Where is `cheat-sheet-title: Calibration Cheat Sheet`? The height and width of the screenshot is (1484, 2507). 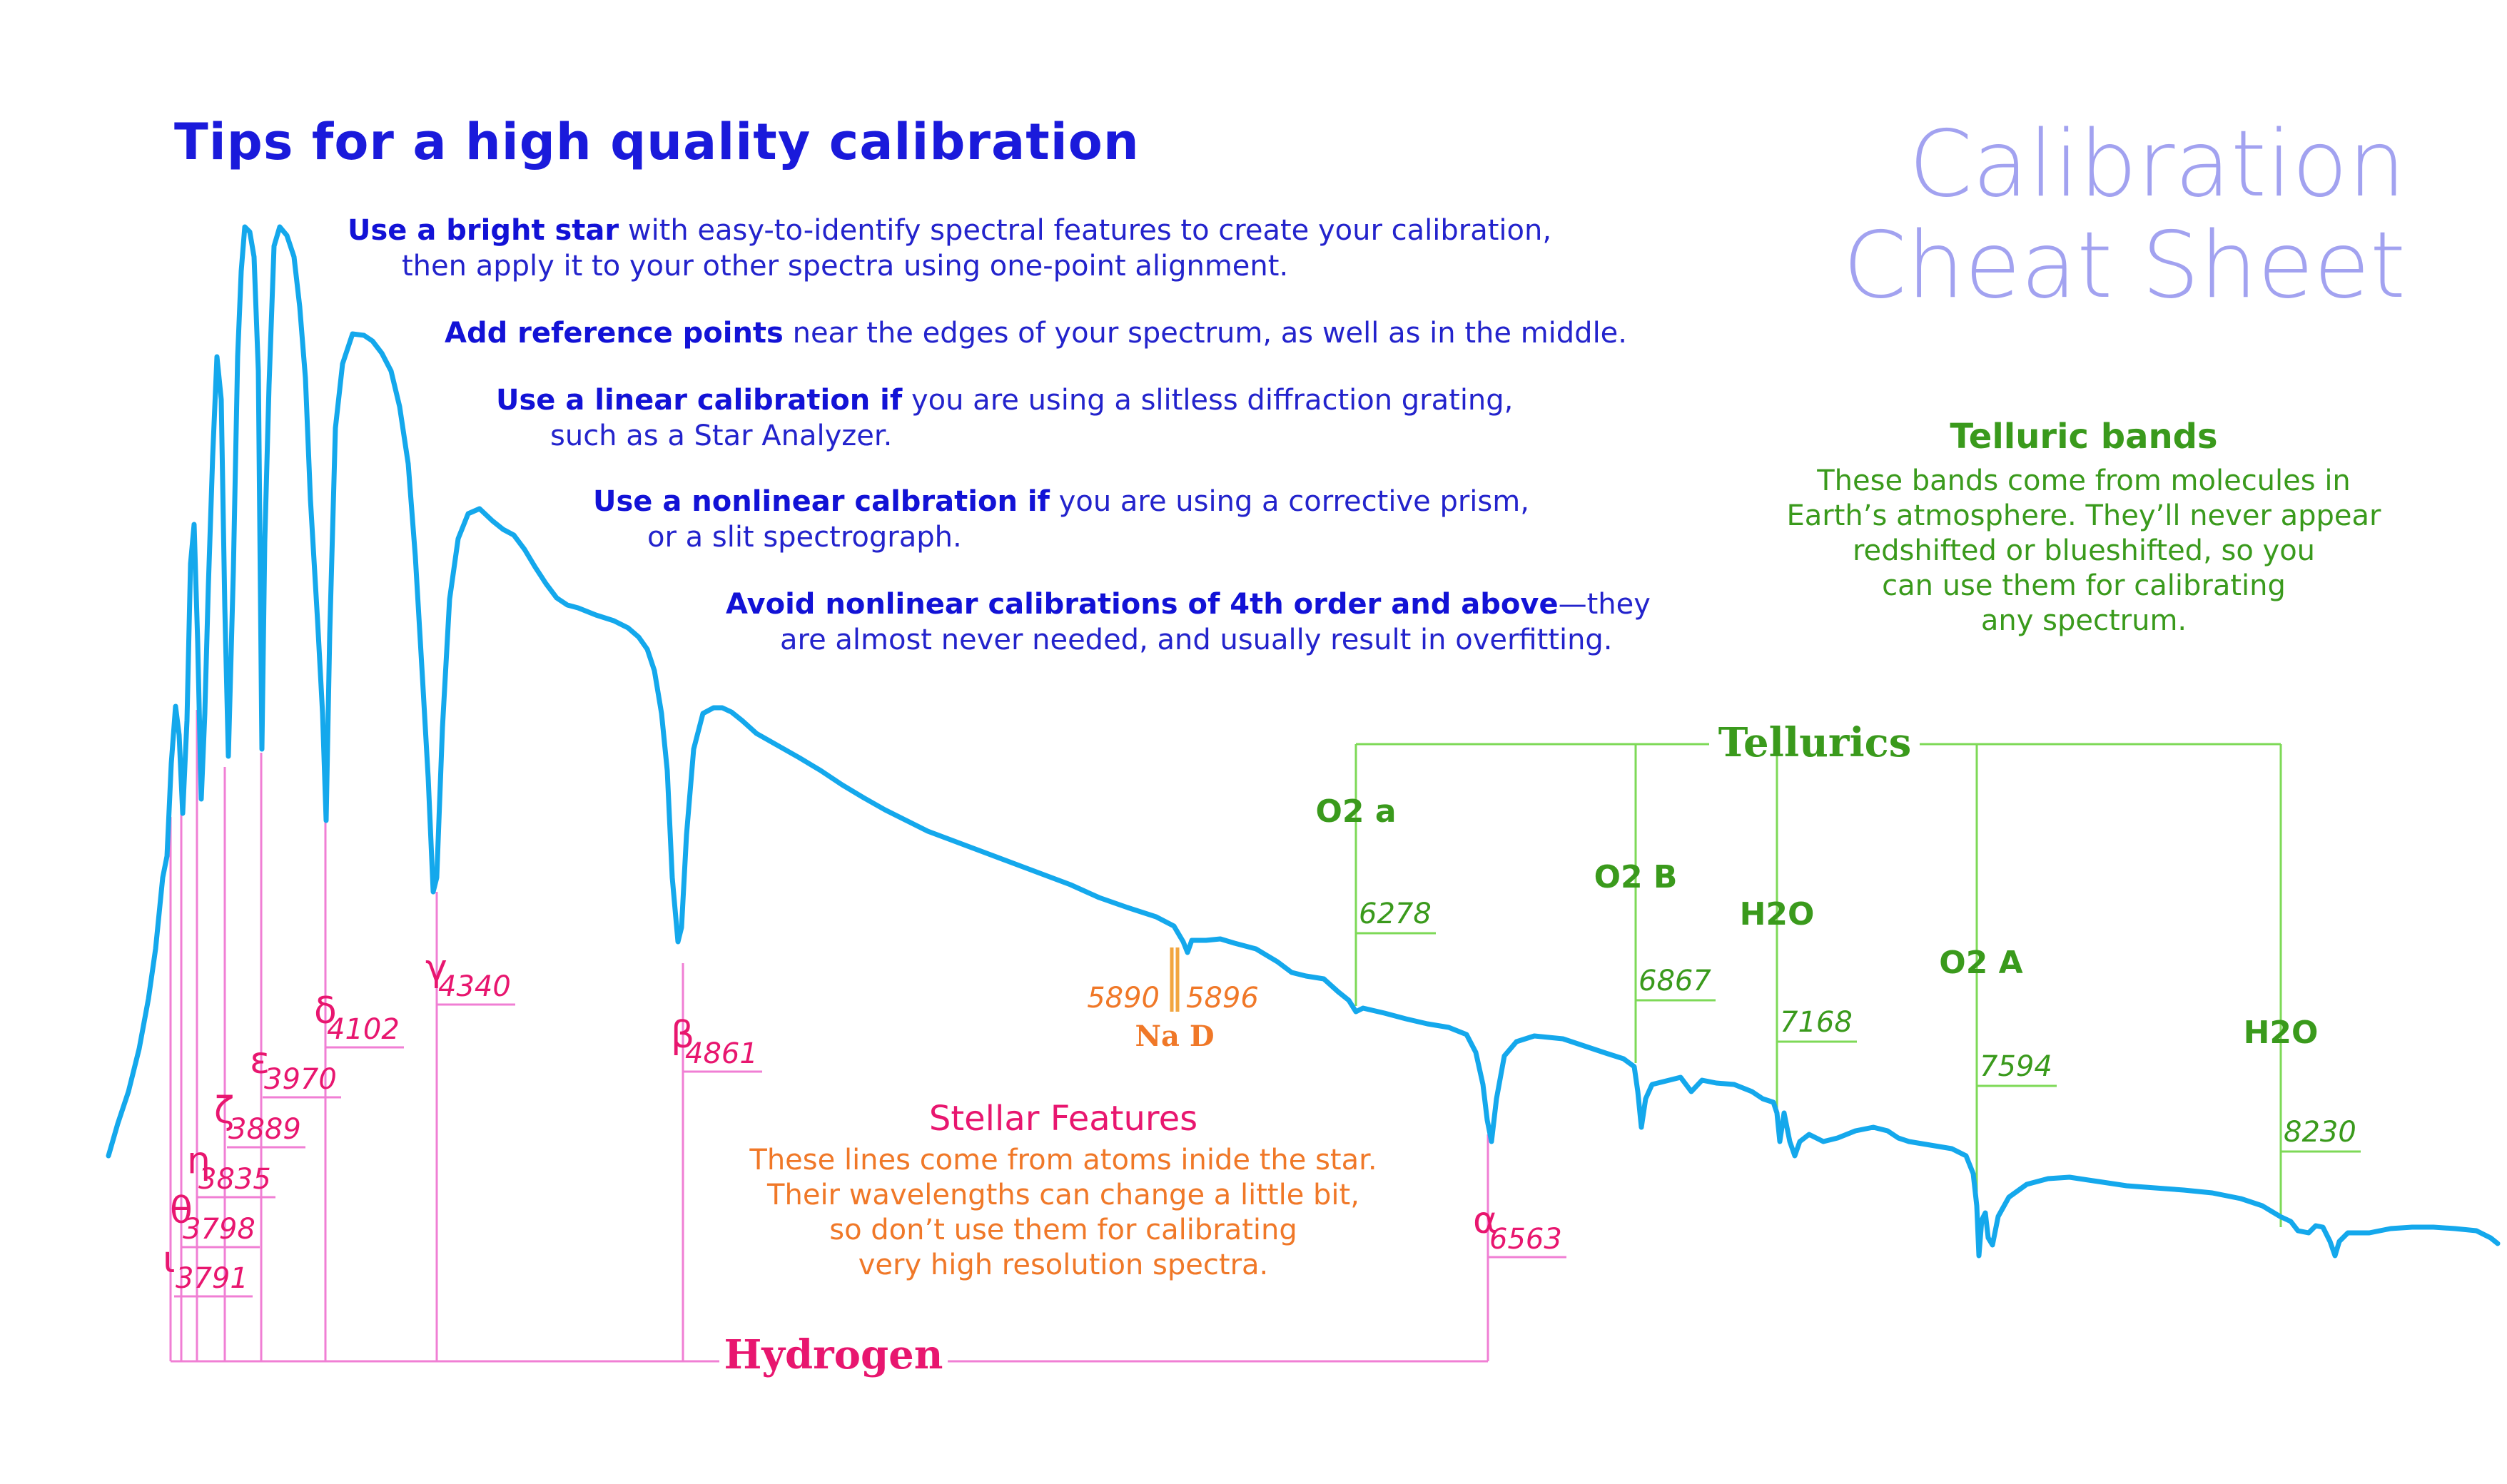 cheat-sheet-title: Calibration Cheat Sheet is located at coordinates (2124, 215).